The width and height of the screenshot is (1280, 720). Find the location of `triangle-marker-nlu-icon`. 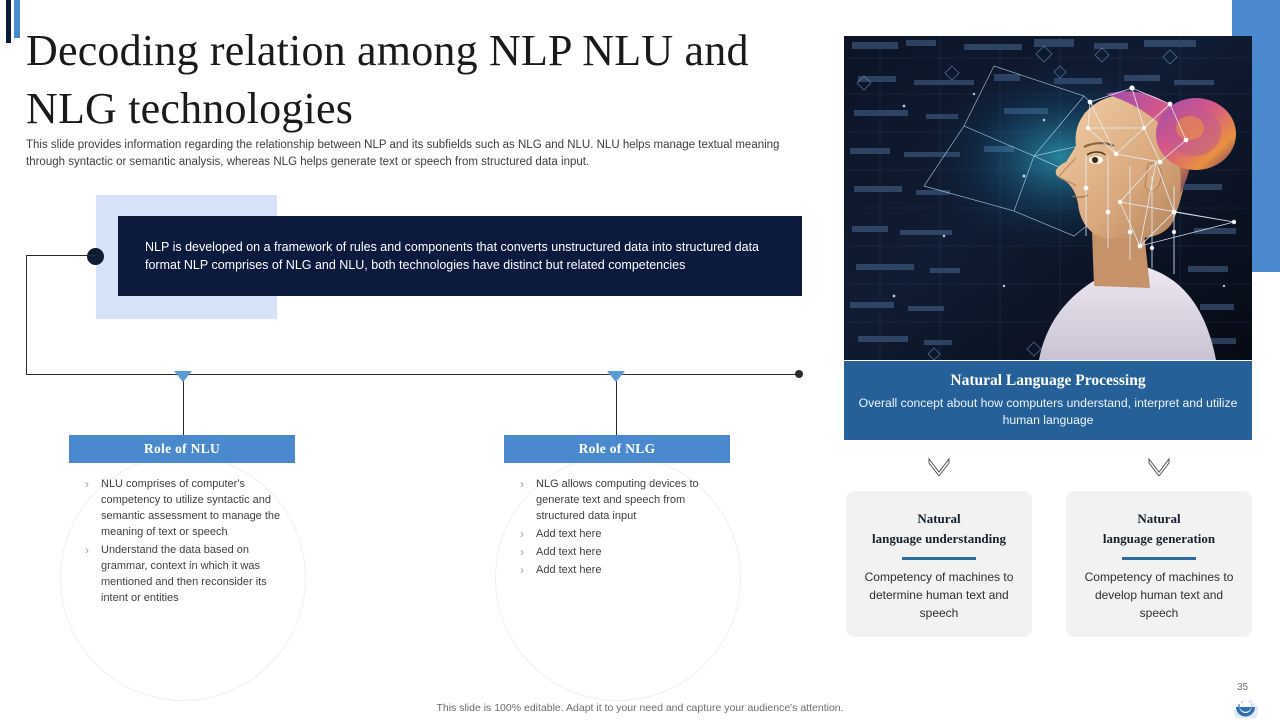

triangle-marker-nlu-icon is located at coordinates (183, 376).